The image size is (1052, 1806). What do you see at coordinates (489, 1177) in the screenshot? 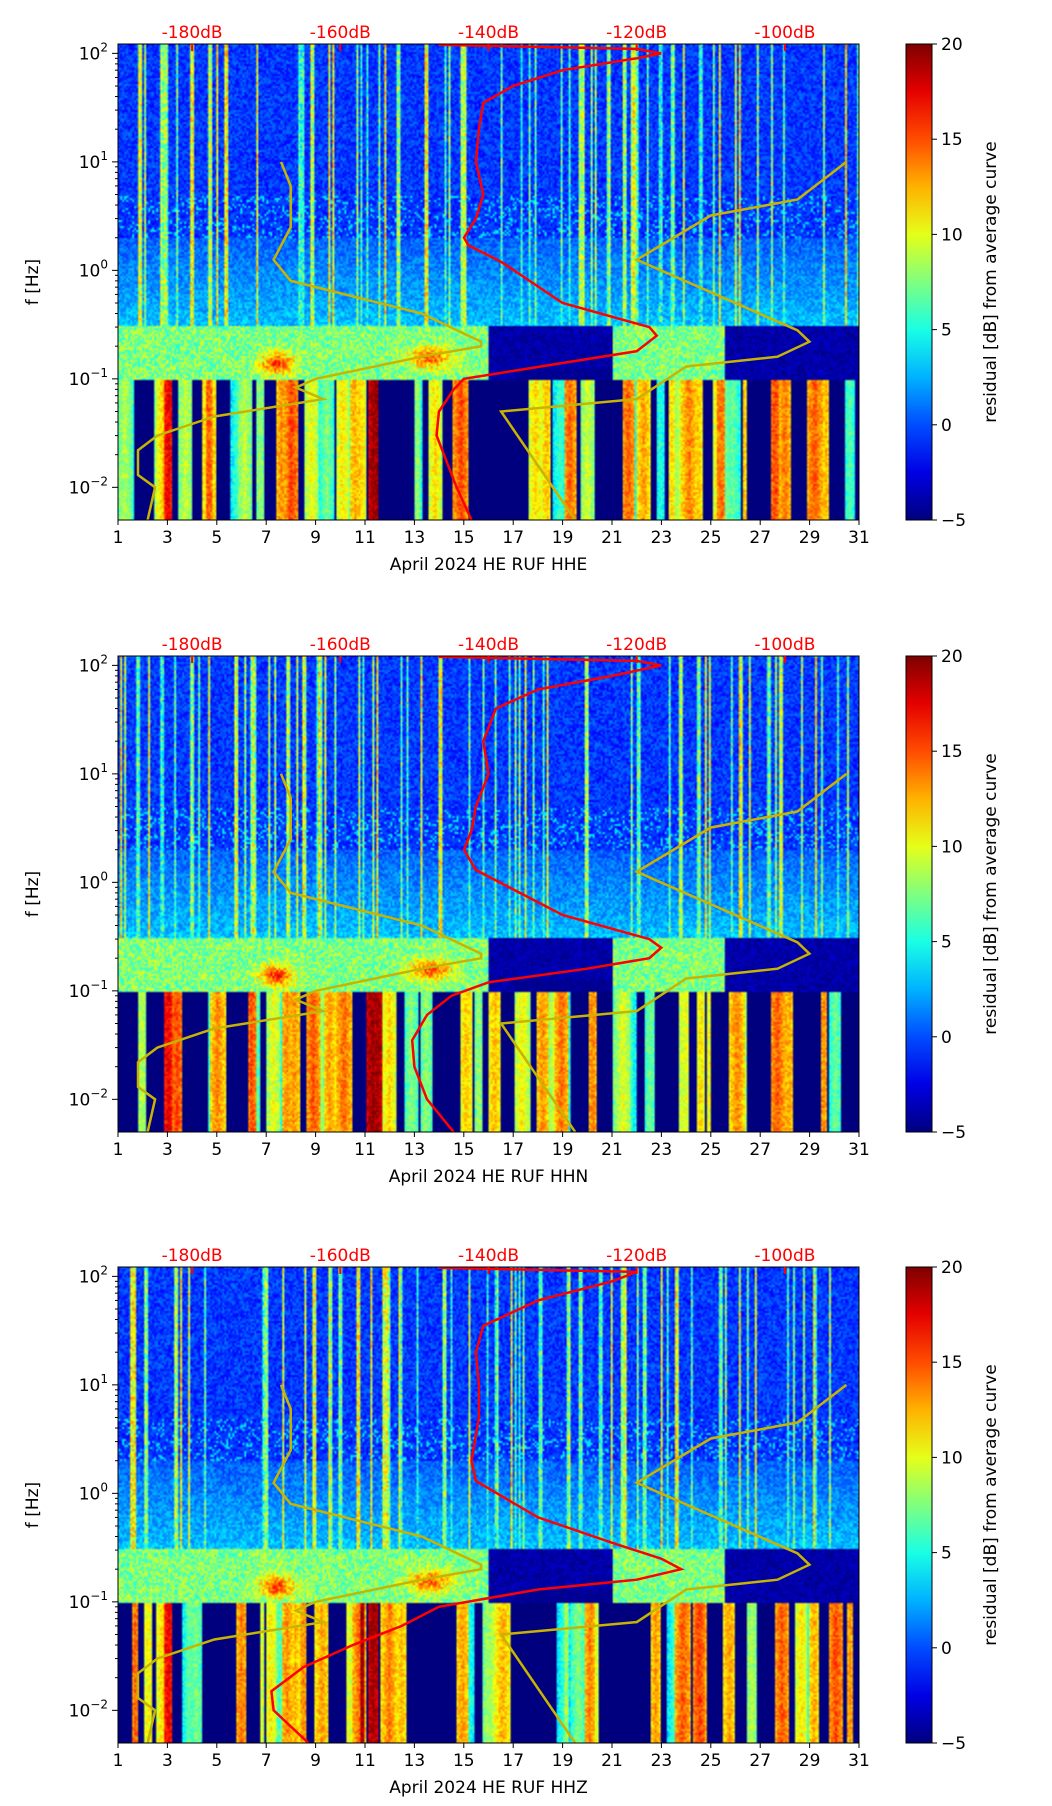
I see `x-axis-label: April 2024 HE RUF HHN` at bounding box center [489, 1177].